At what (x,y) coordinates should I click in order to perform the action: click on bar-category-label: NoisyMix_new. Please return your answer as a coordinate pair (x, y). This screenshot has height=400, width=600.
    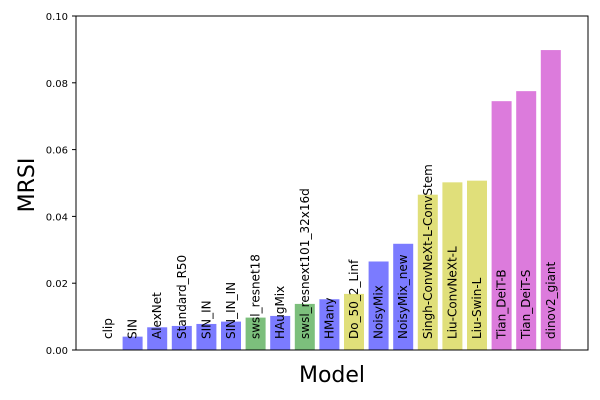
    Looking at the image, I should click on (403, 296).